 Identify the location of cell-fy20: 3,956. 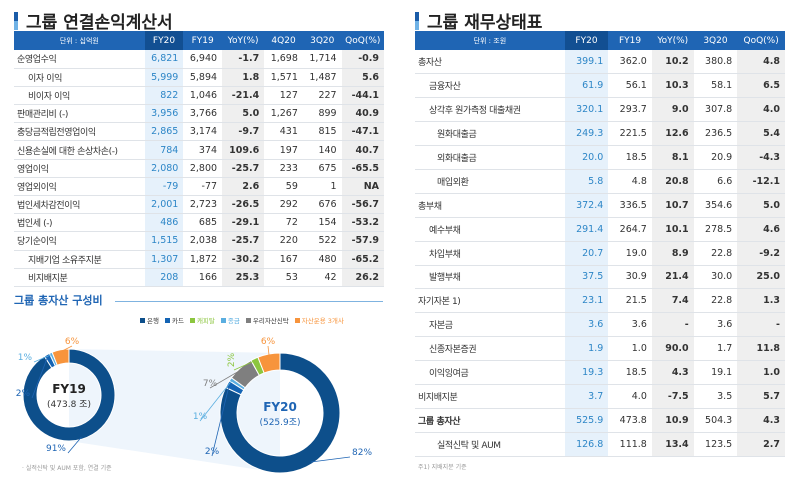
(164, 114).